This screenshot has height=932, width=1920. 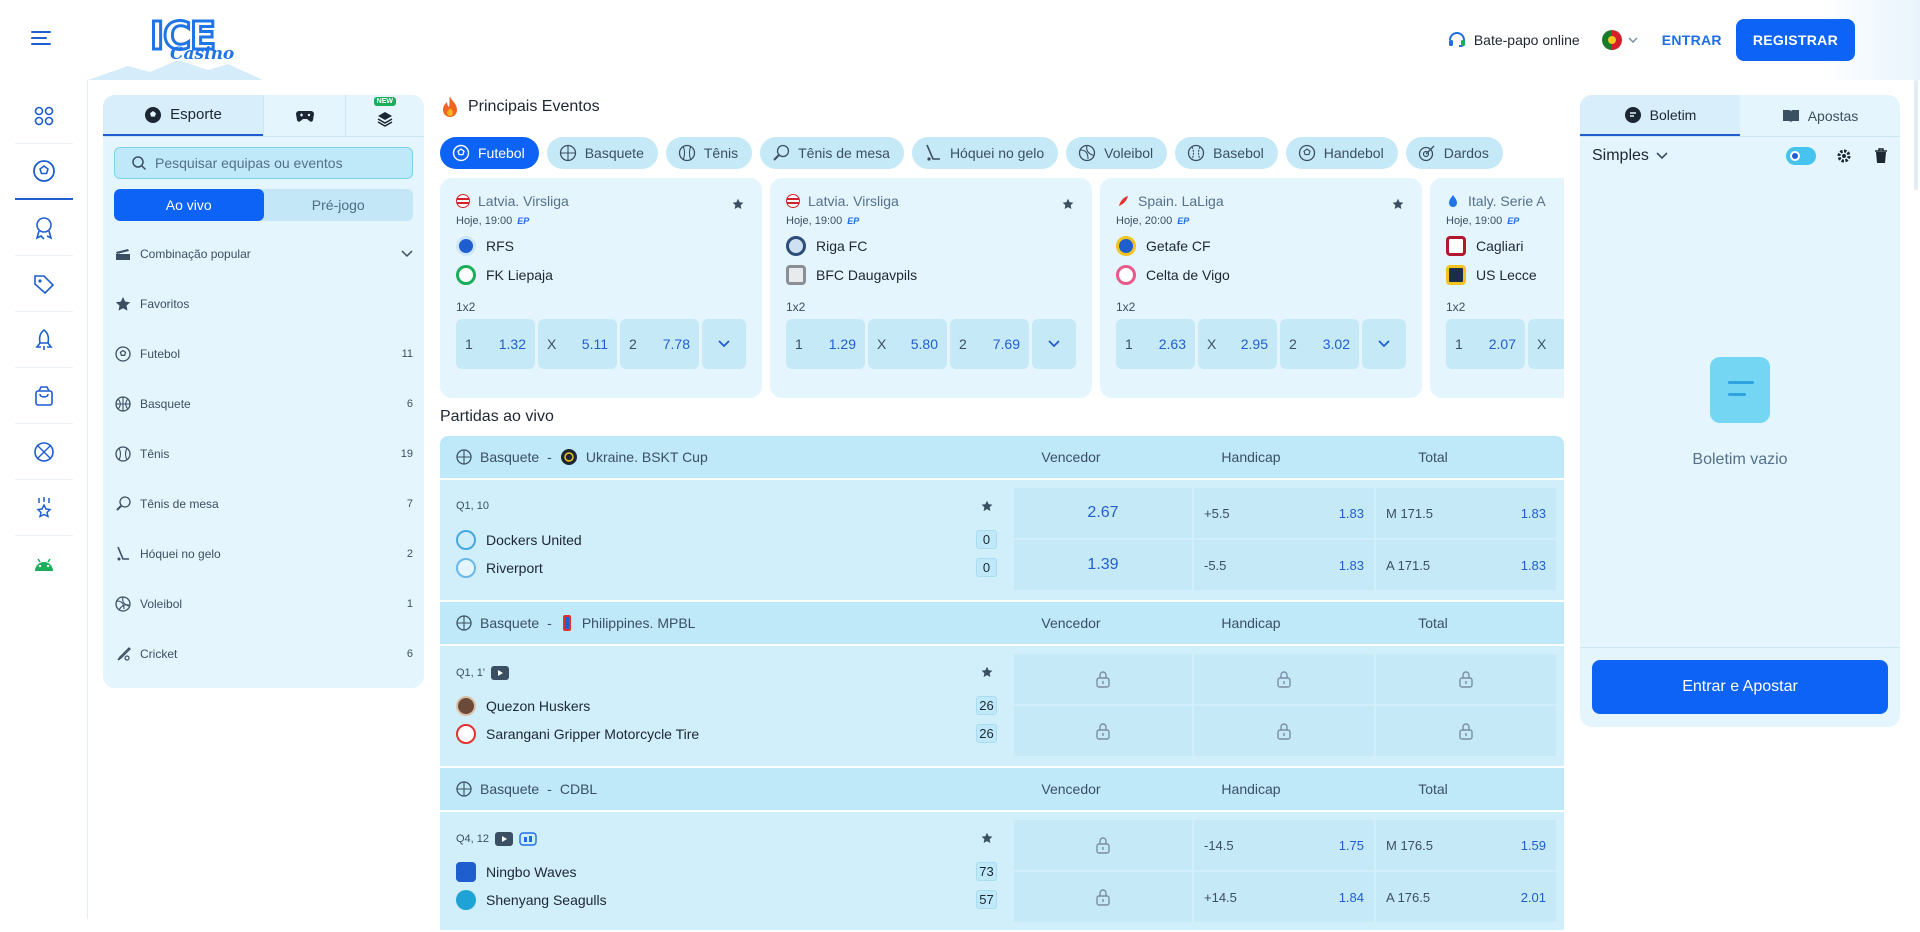 I want to click on live-sport: Basquete, so click(x=510, y=789).